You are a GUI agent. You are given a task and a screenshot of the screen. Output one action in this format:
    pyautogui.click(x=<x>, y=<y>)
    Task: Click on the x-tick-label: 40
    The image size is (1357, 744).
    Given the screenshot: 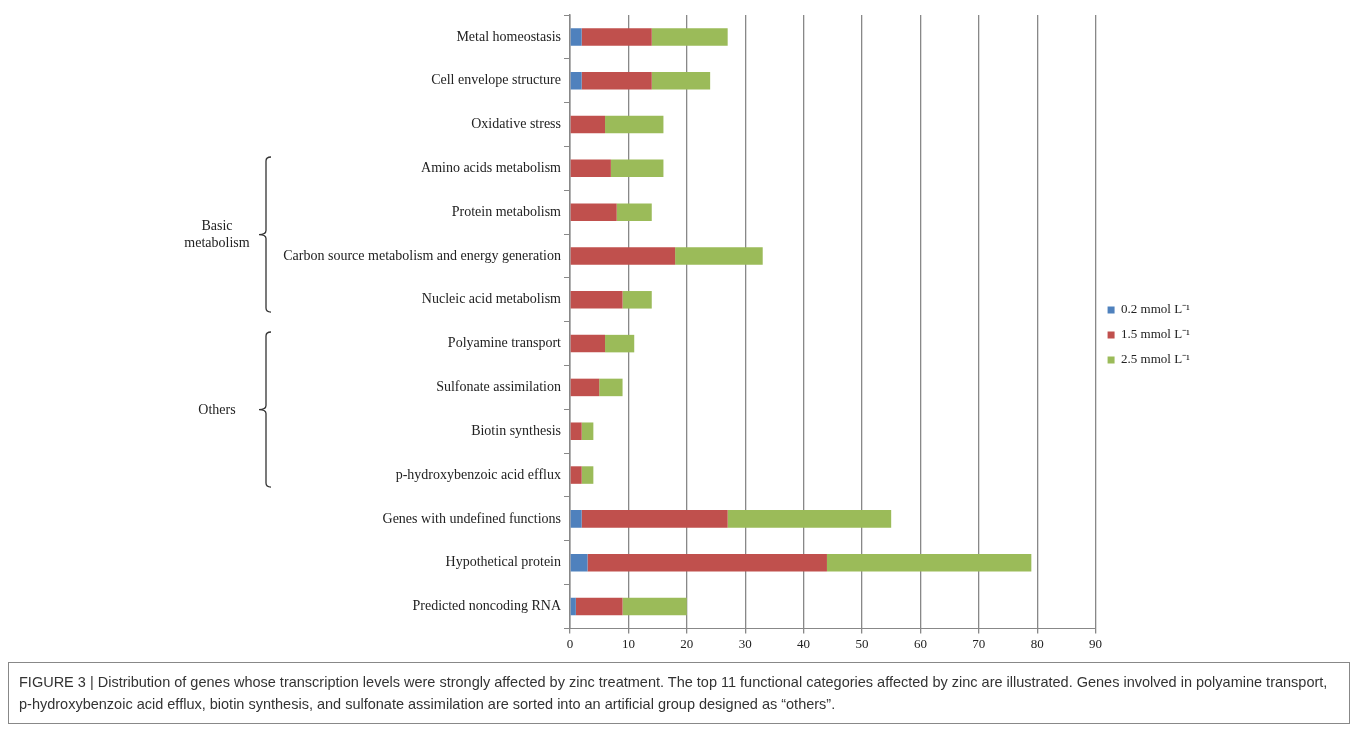 What is the action you would take?
    pyautogui.click(x=804, y=643)
    